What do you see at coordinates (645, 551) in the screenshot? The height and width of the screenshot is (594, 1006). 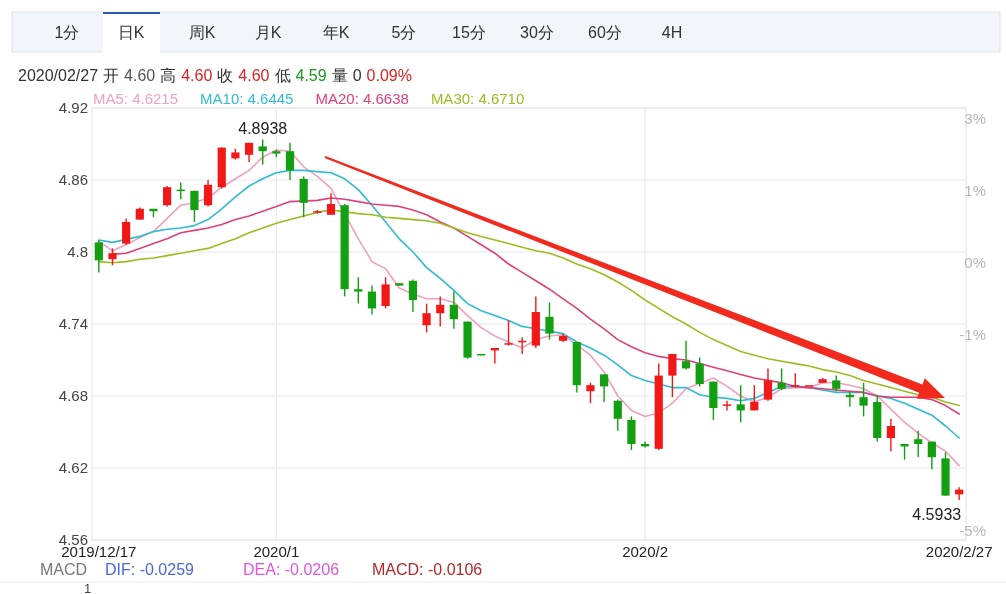 I see `x-tick-label: 2020/2` at bounding box center [645, 551].